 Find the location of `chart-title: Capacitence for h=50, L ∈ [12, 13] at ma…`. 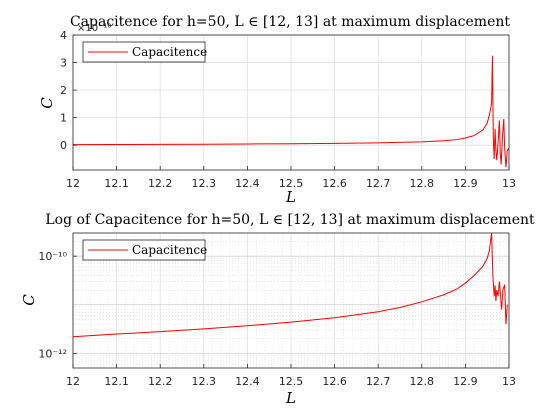

chart-title: Capacitence for h=50, L ∈ [12, 13] at ma… is located at coordinates (290, 22).